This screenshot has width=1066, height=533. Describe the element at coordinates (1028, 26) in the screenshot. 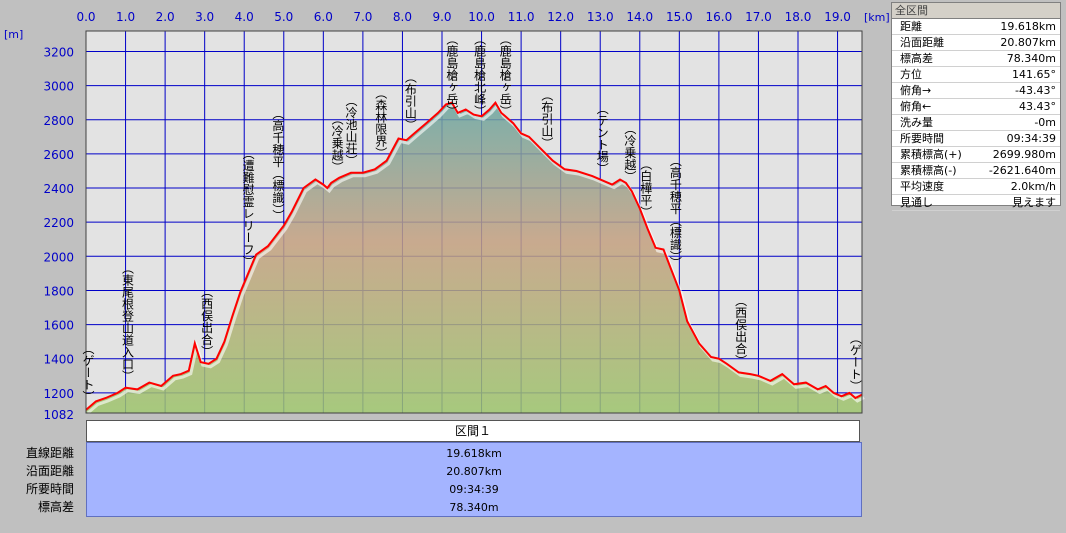

I see `info-row-value: 19.618km` at that location.